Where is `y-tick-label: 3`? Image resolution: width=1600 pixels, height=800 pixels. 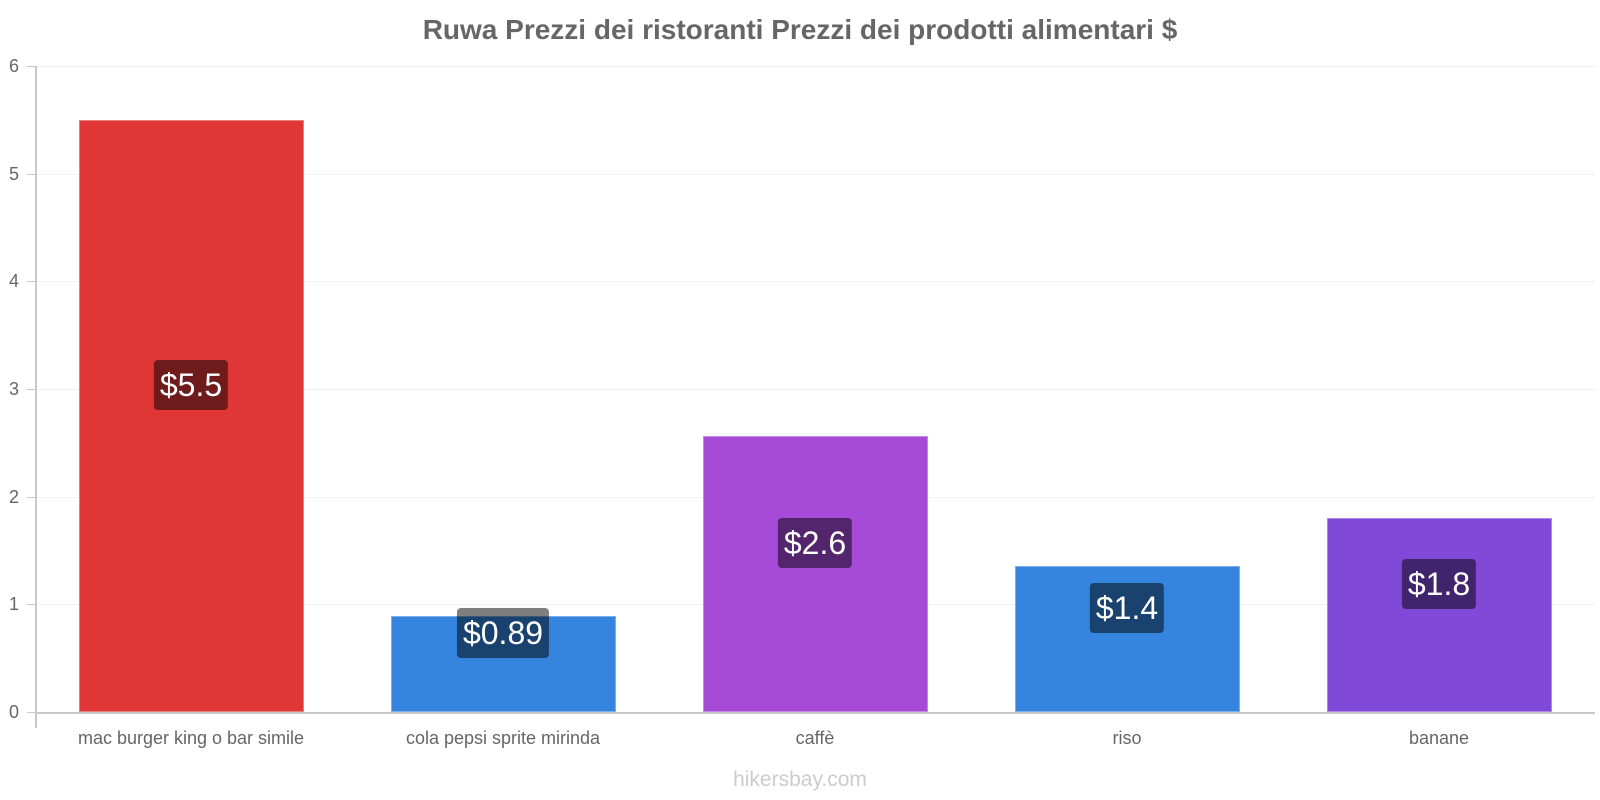 y-tick-label: 3 is located at coordinates (13, 389).